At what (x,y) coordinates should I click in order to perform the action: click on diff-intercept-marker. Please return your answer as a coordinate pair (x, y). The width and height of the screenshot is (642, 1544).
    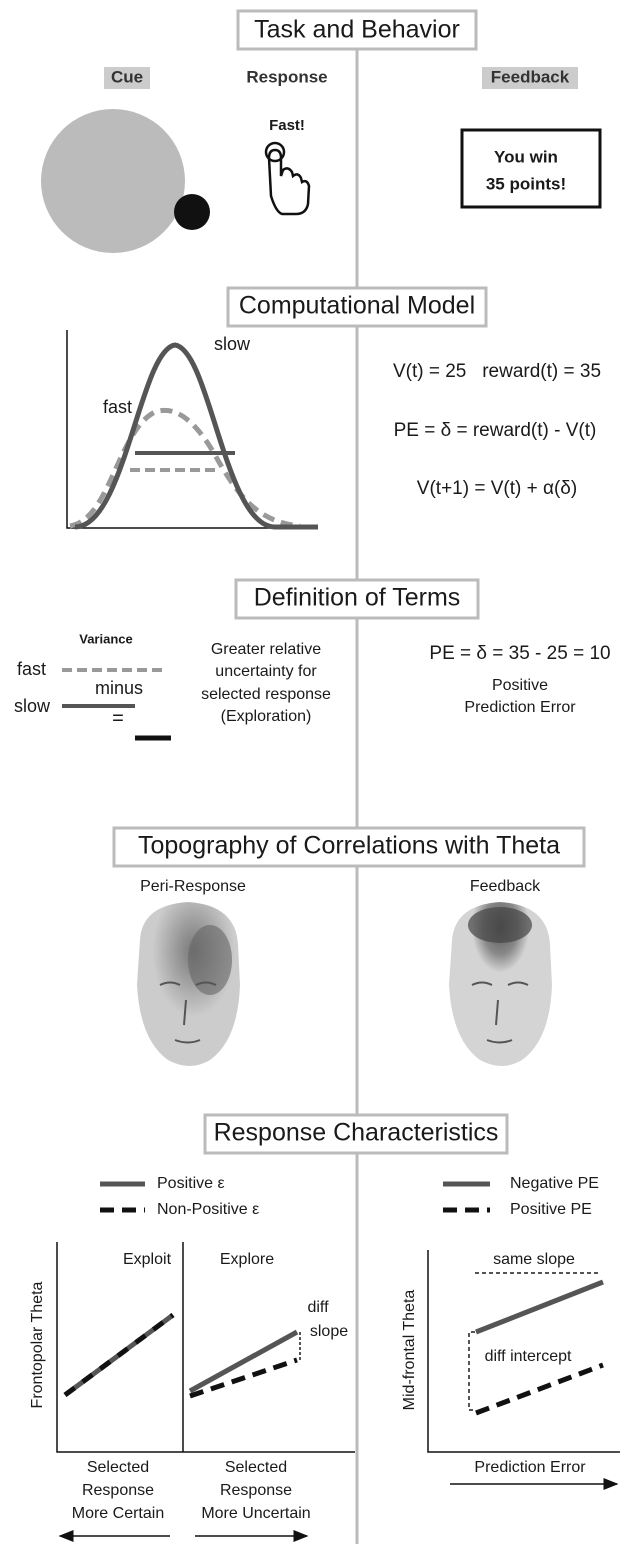
    Looking at the image, I should click on (471, 1371).